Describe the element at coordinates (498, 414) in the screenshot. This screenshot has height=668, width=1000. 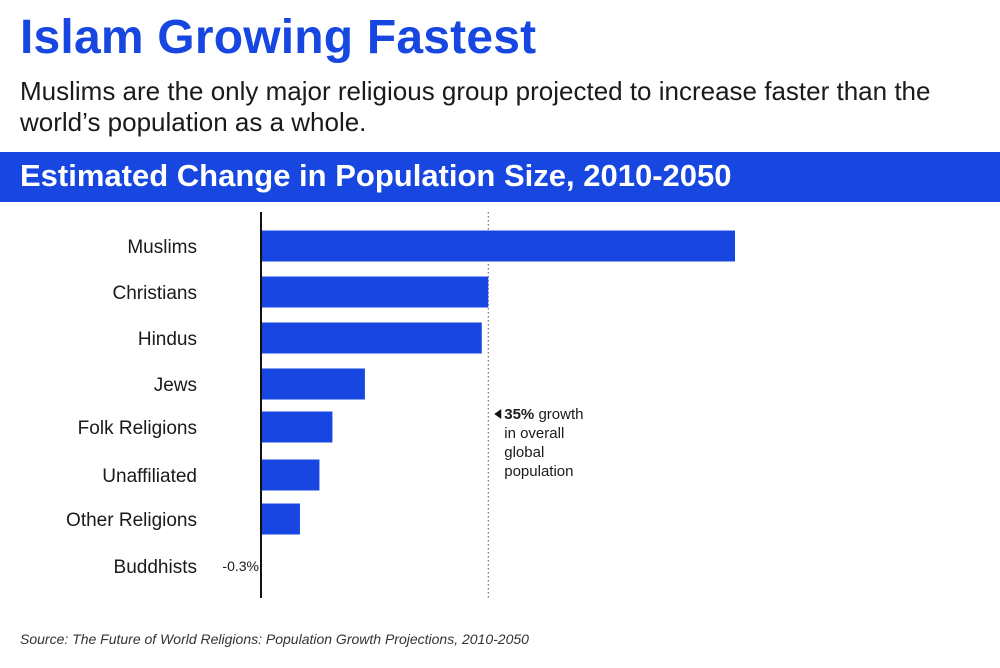
I see `annotation-arrow-icon` at that location.